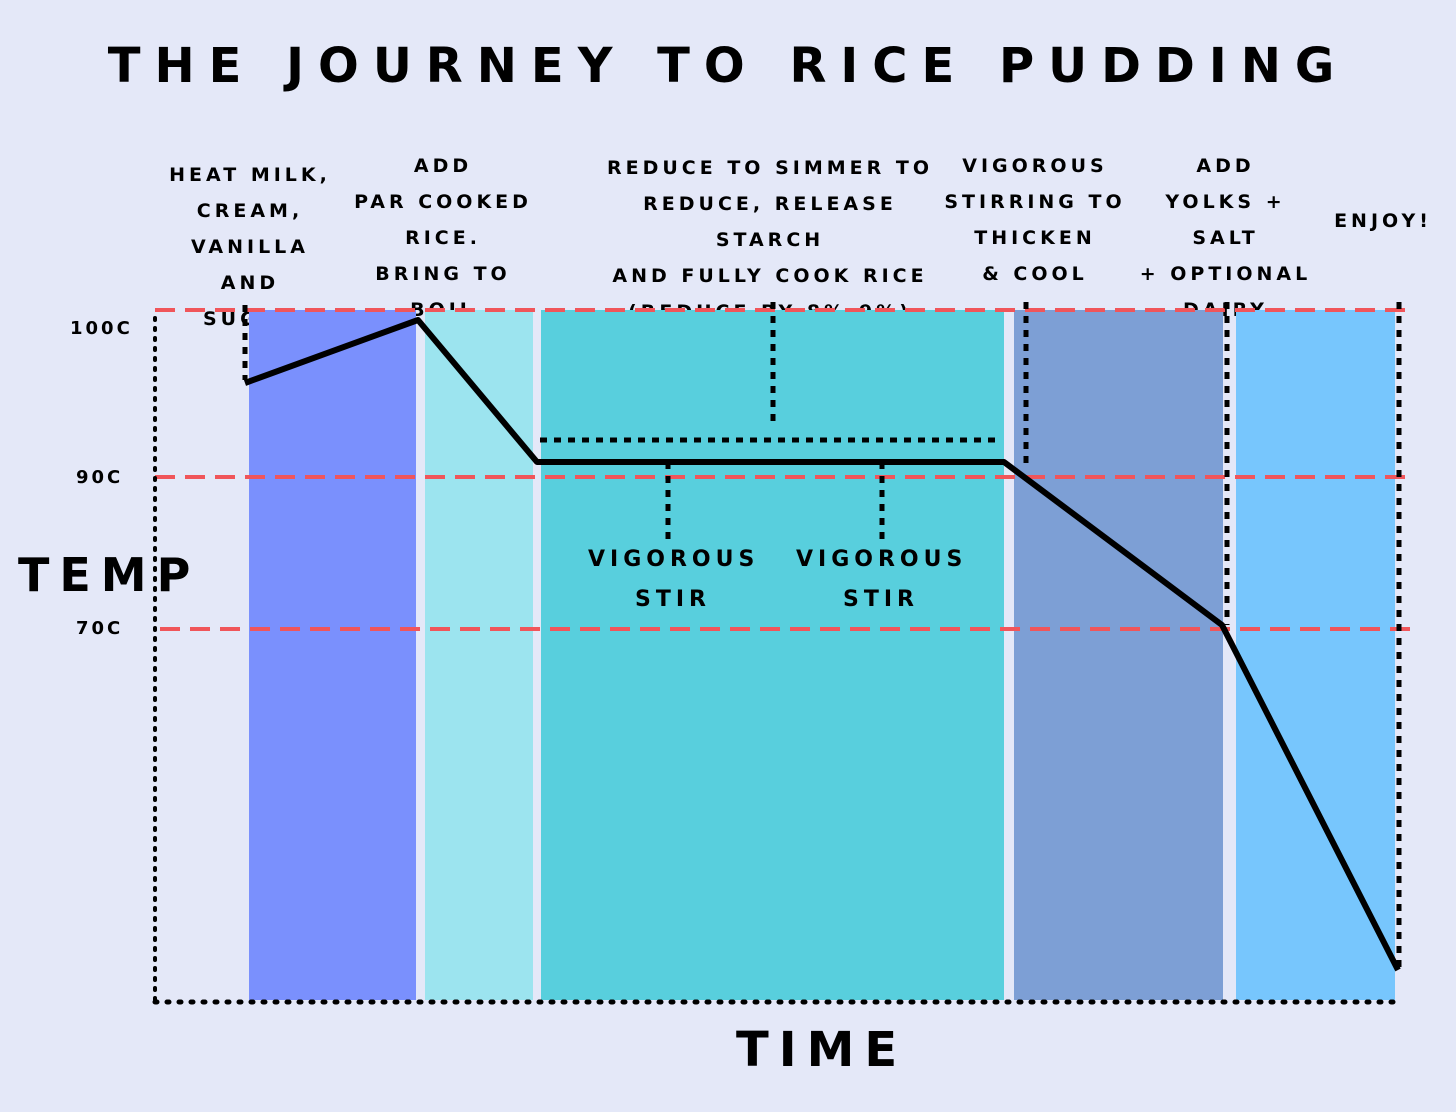 The height and width of the screenshot is (1112, 1456). I want to click on y-tick-90c: 90C, so click(100, 477).